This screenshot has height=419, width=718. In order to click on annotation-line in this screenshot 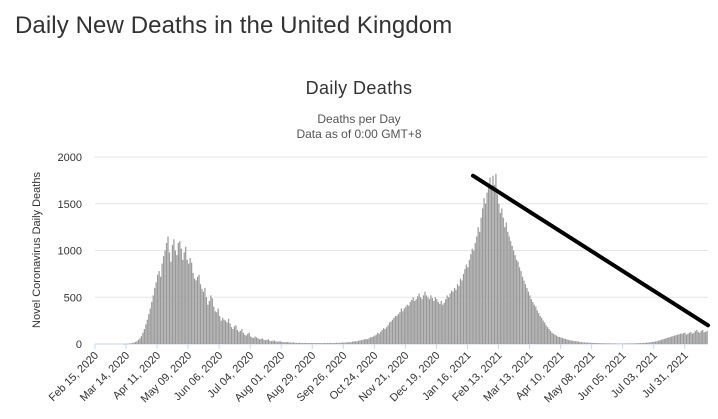, I will do `click(590, 250)`.